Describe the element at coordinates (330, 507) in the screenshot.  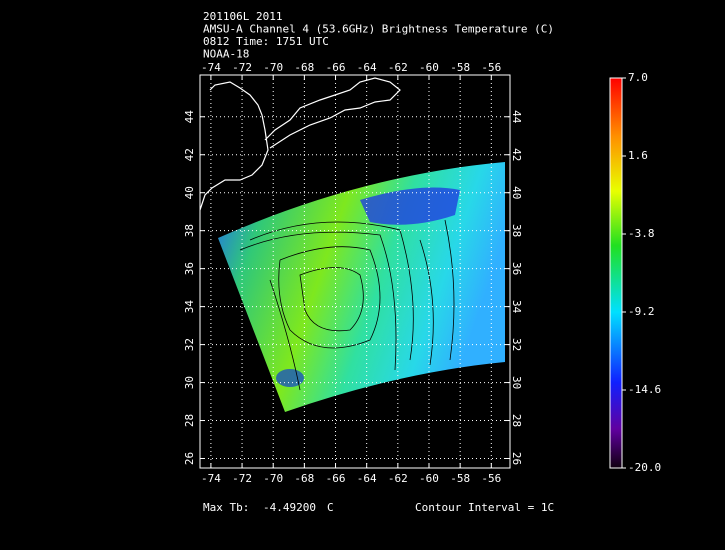
I see `footer-unit: C` at that location.